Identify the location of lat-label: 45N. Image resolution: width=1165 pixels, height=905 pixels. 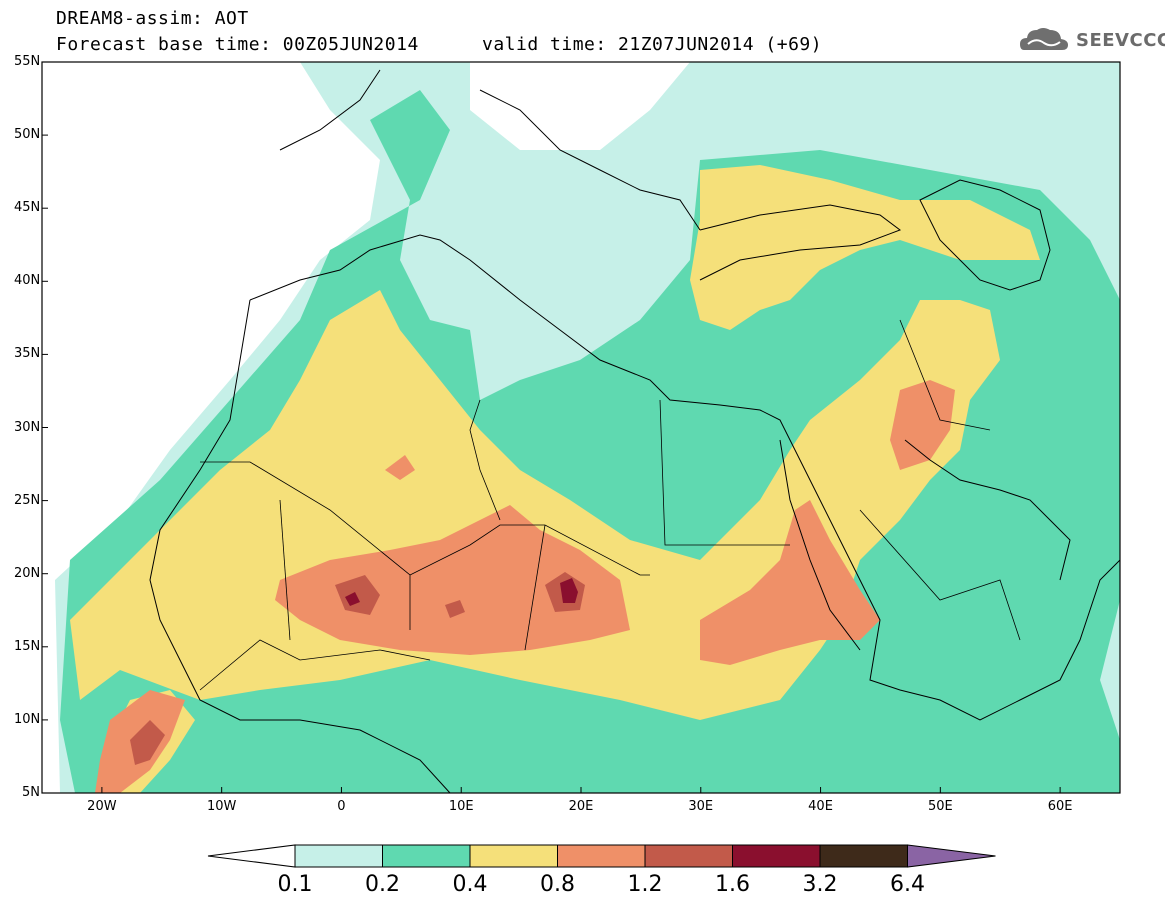
(27, 208).